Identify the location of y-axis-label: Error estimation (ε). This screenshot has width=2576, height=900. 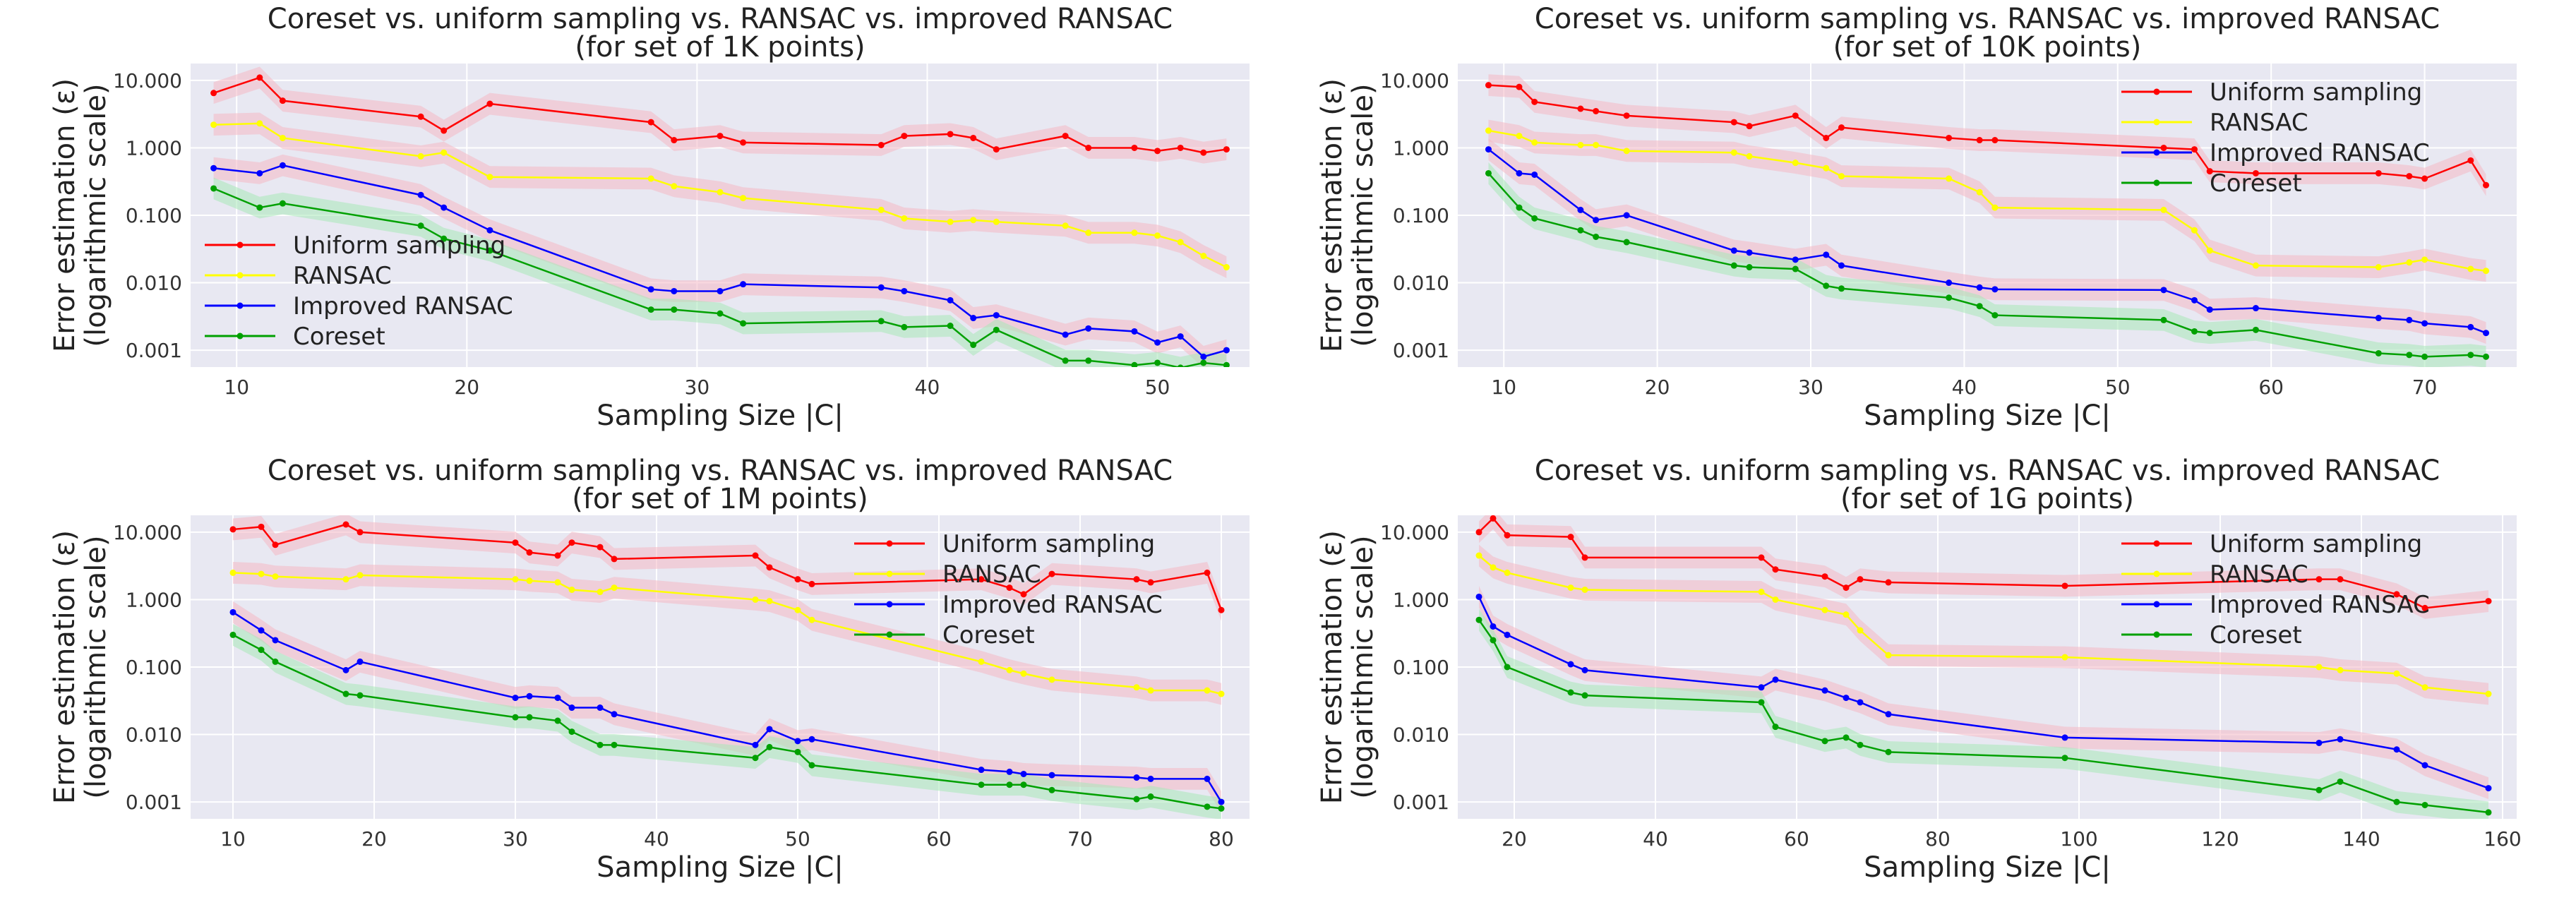
(65, 667).